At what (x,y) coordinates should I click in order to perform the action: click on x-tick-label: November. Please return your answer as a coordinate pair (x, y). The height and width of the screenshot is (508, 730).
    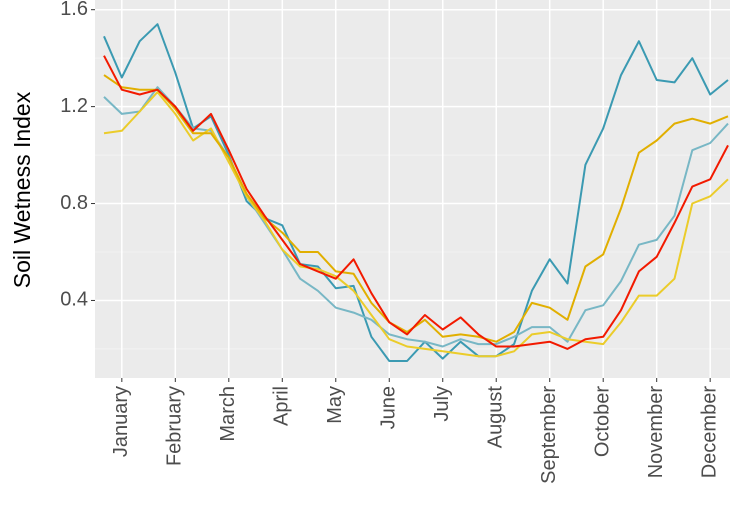
    Looking at the image, I should click on (656, 432).